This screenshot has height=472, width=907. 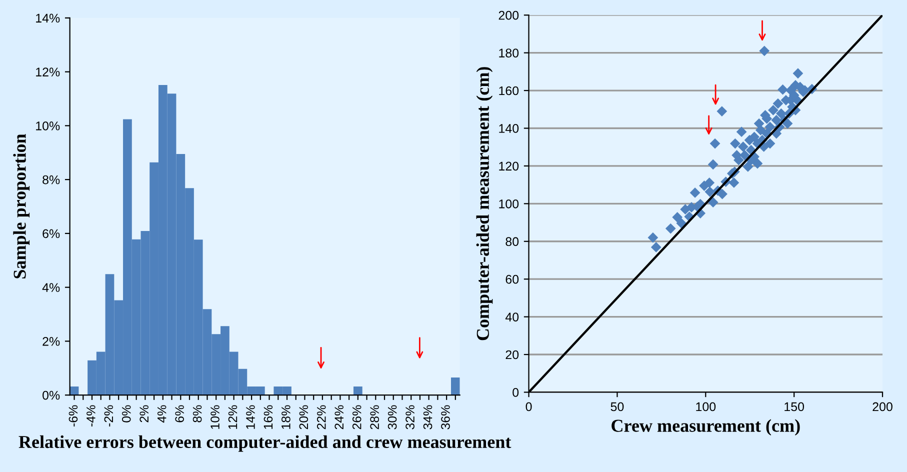 What do you see at coordinates (794, 407) in the screenshot?
I see `x-tick-label: 150` at bounding box center [794, 407].